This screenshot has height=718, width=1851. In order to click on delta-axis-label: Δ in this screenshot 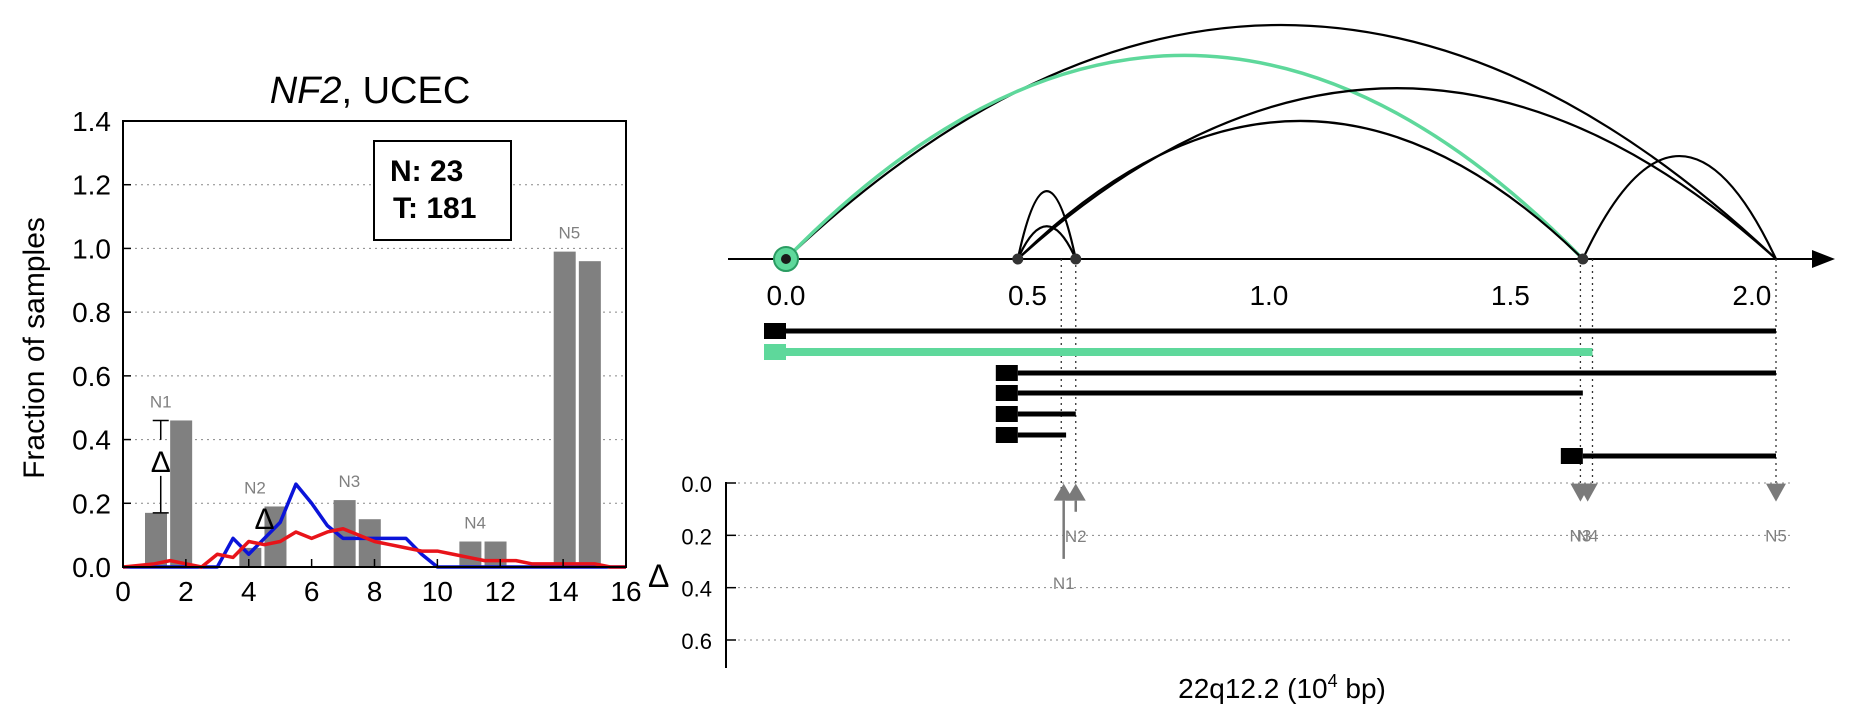, I will do `click(658, 576)`.